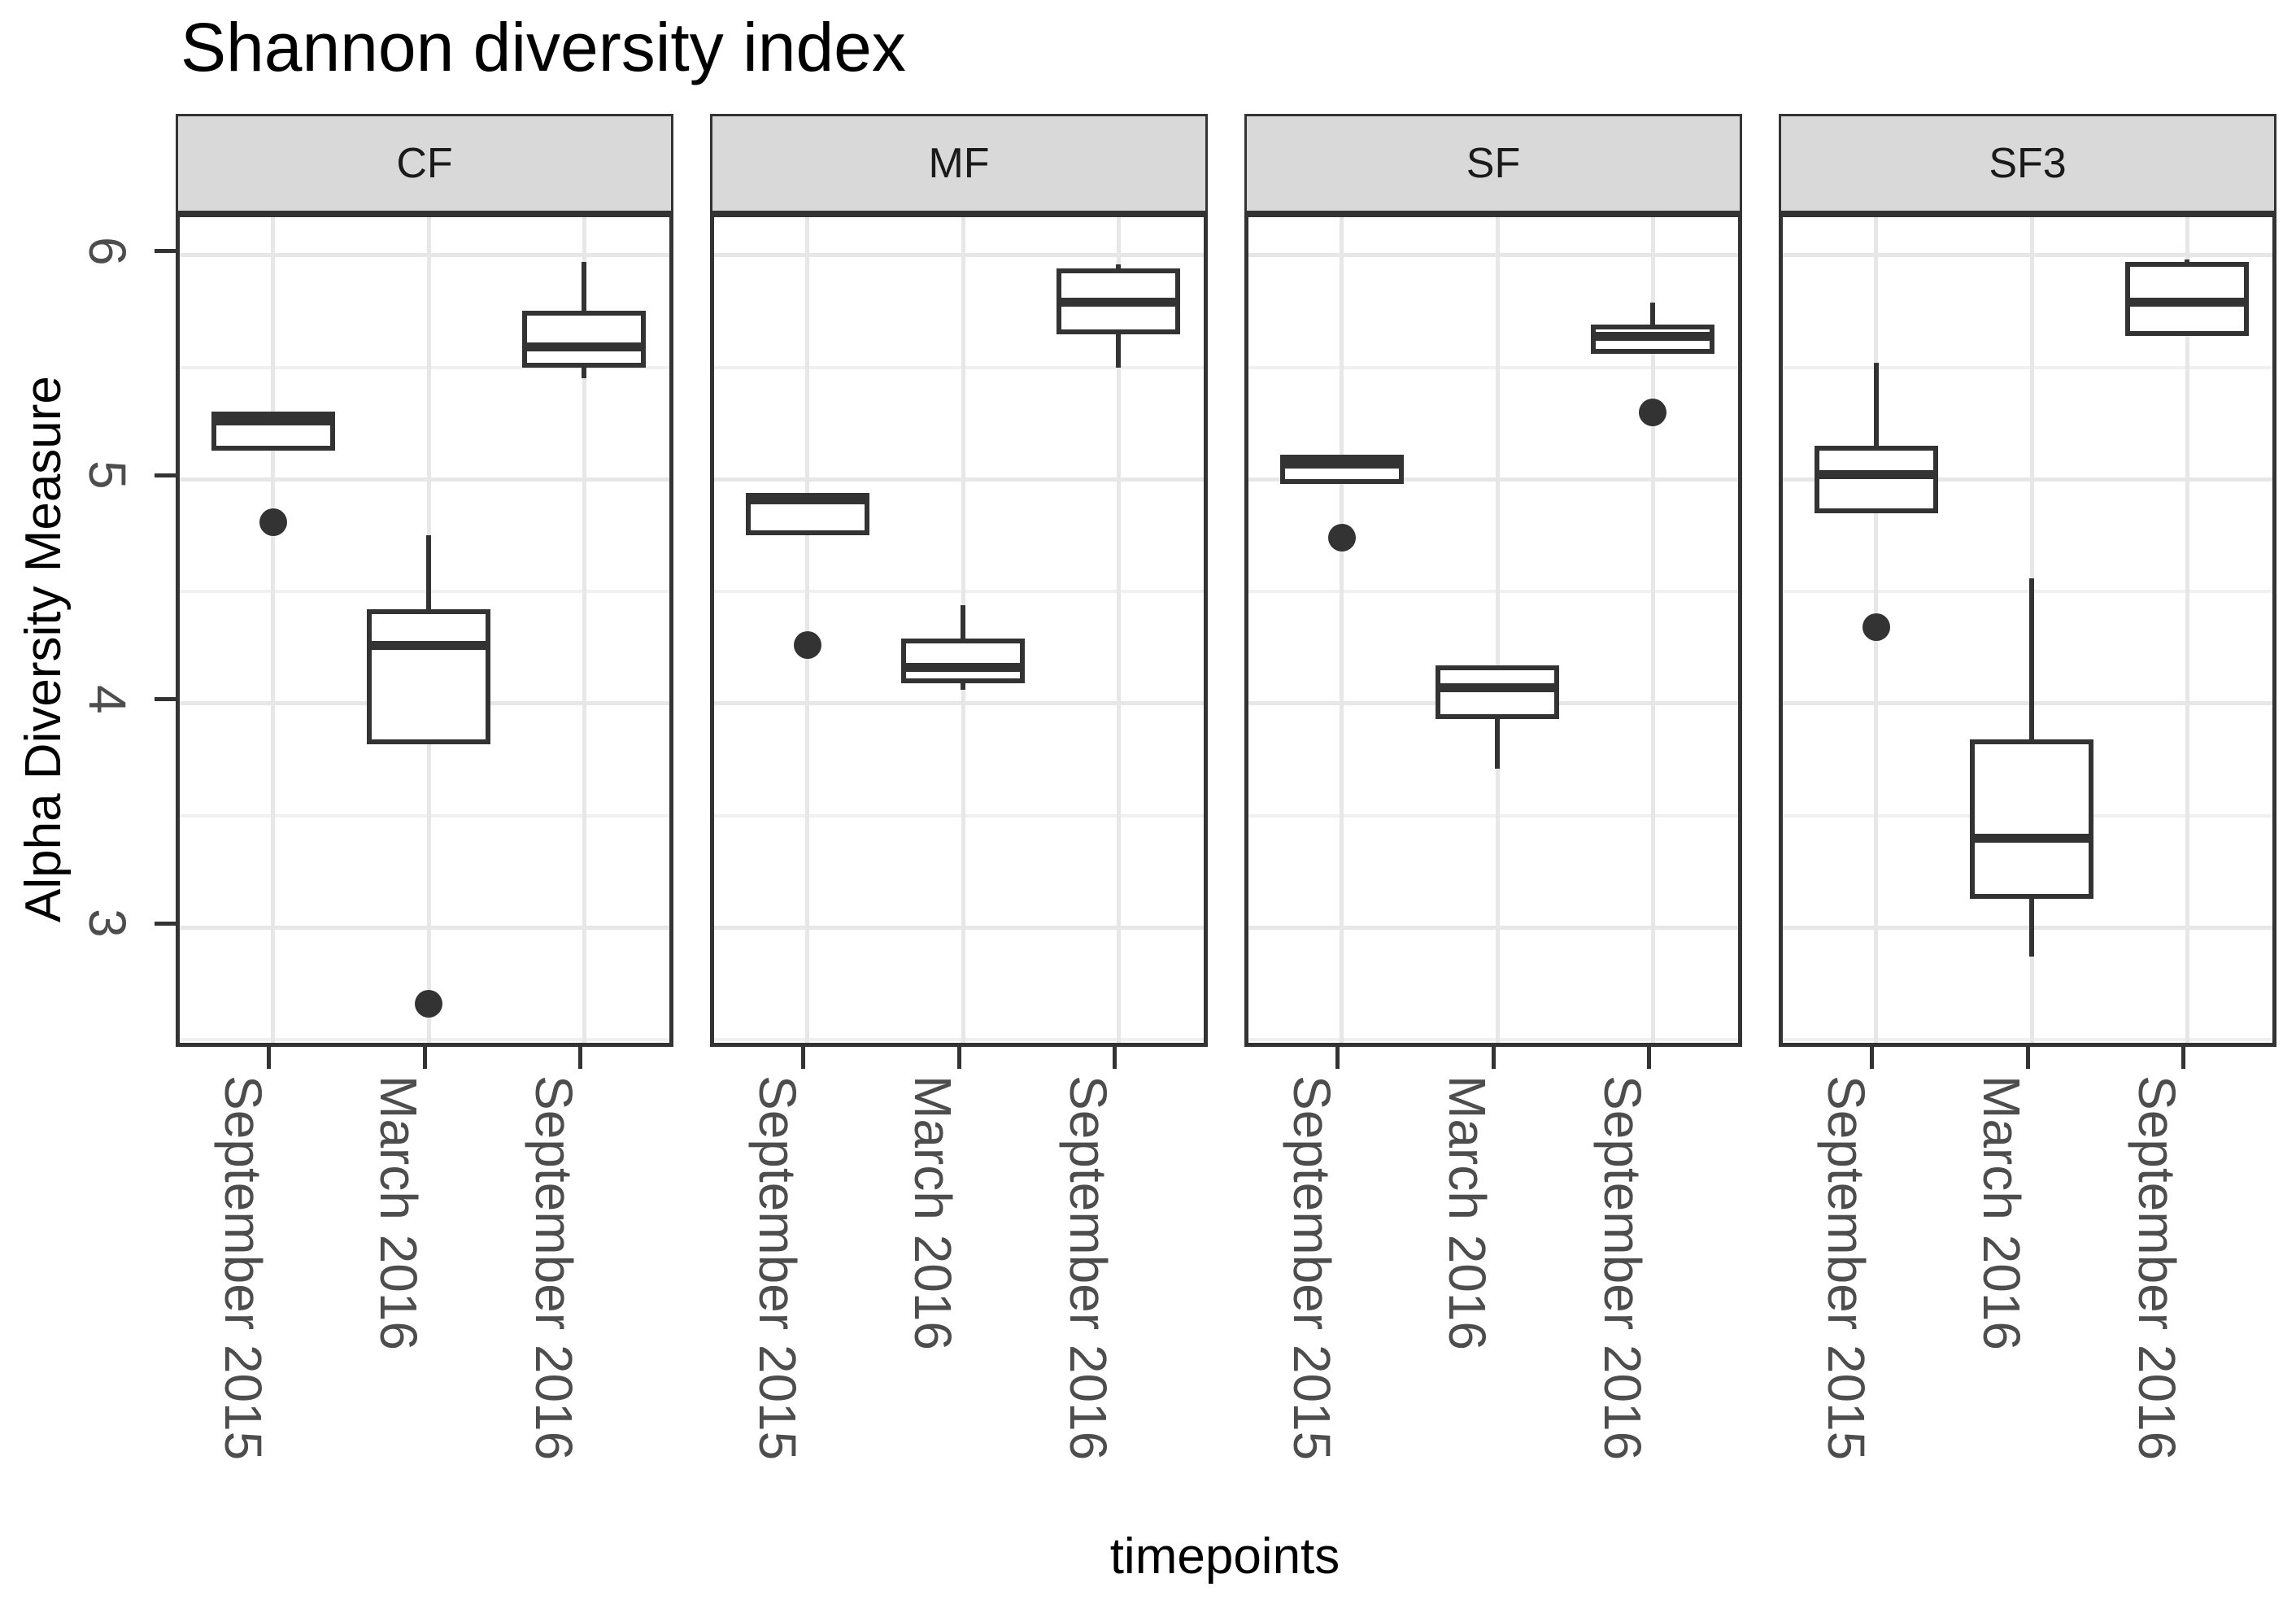 Image resolution: width=2296 pixels, height=1600 pixels. I want to click on y-tick-label-6: 6, so click(108, 251).